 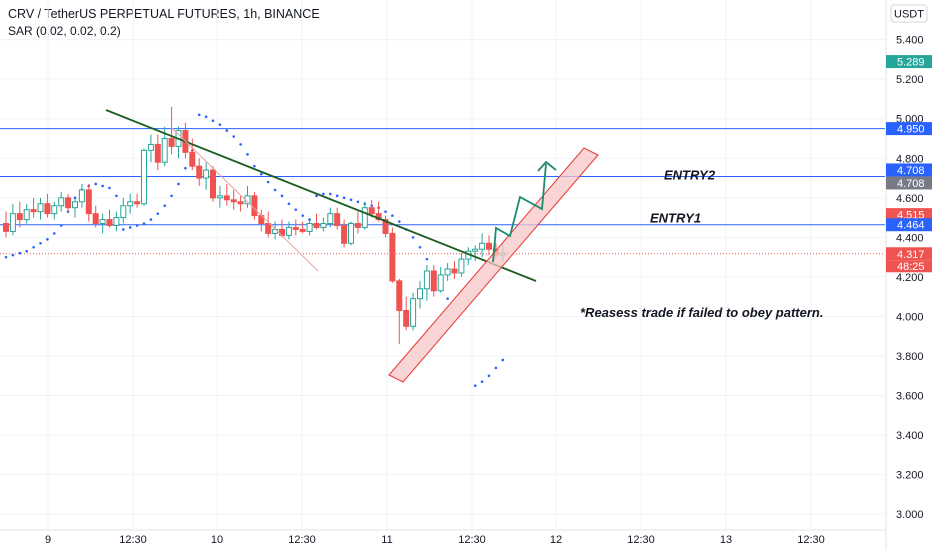 I want to click on time-tick-label: 13, so click(x=726, y=540).